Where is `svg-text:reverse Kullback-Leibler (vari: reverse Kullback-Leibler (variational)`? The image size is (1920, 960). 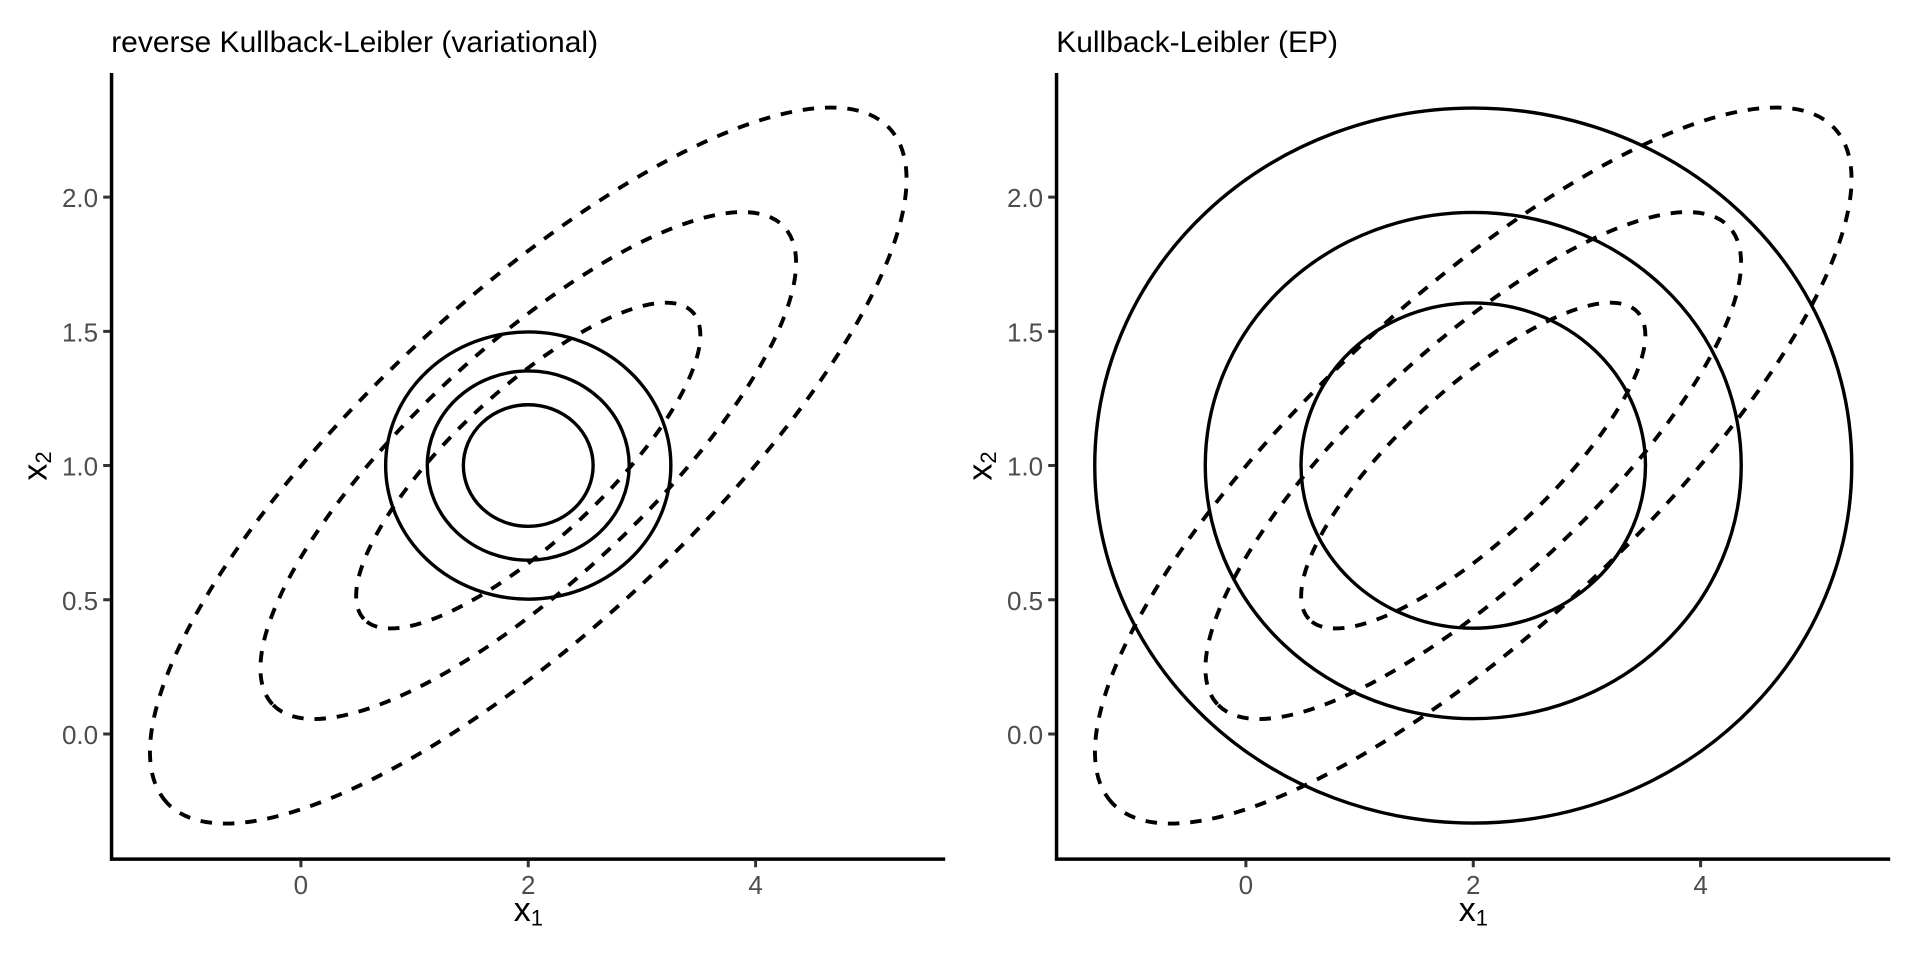 svg-text:reverse Kullback-Leibler (vari: reverse Kullback-Leibler (variational) is located at coordinates (354, 42).